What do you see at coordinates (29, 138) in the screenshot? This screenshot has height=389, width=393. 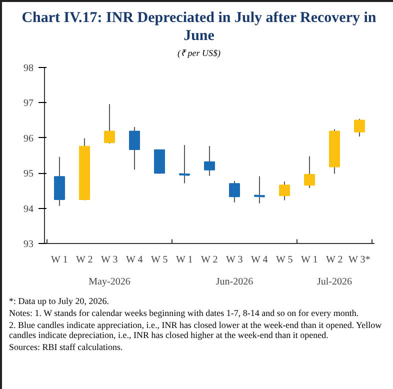 I see `y-tick-label: 96` at bounding box center [29, 138].